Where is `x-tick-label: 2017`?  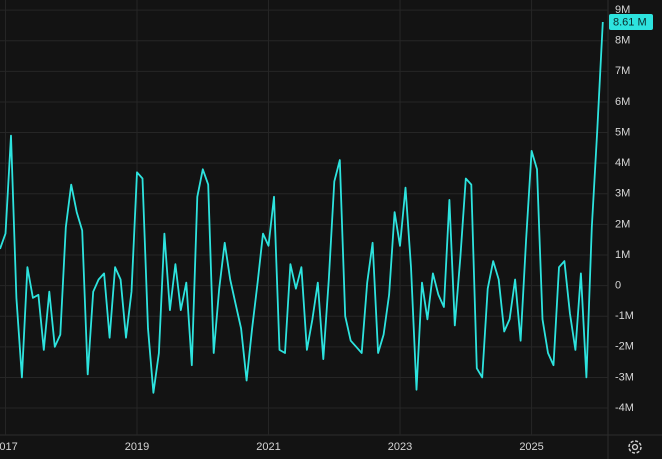 x-tick-label: 2017 is located at coordinates (9, 447).